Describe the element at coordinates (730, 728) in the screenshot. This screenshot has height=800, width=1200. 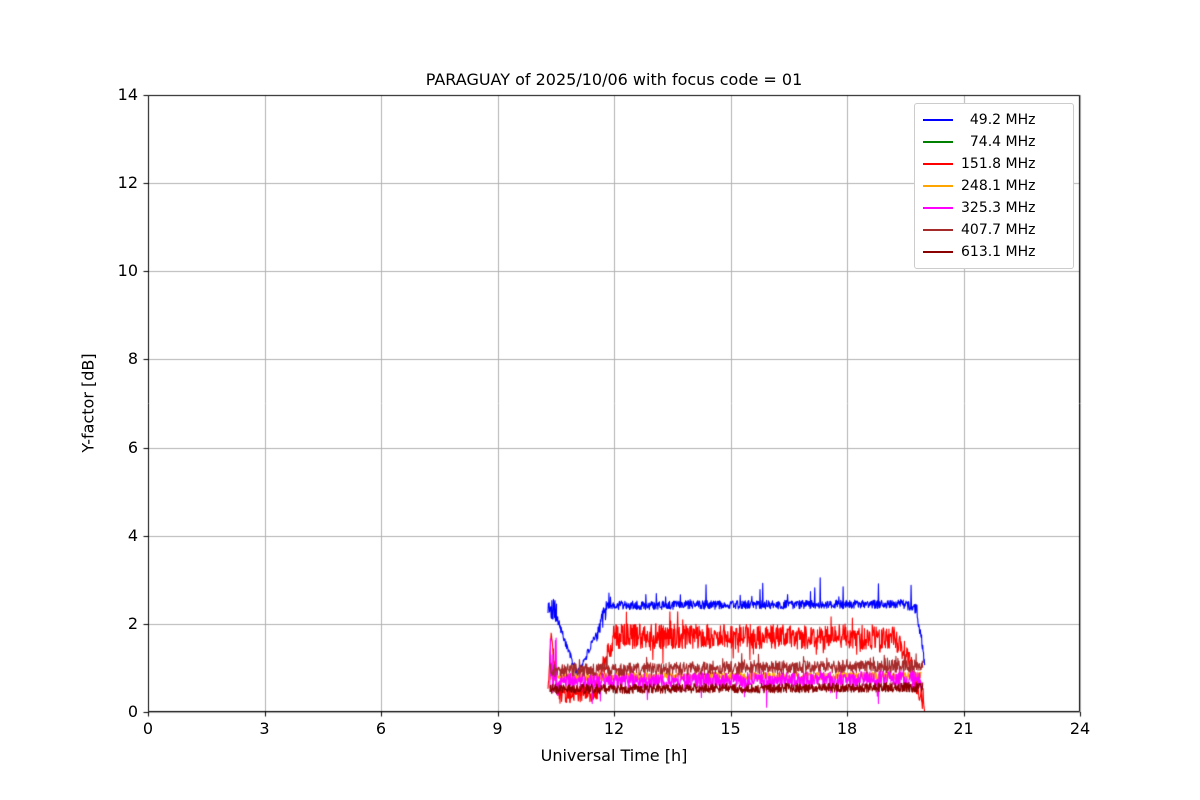
I see `x-tick-label: 15` at that location.